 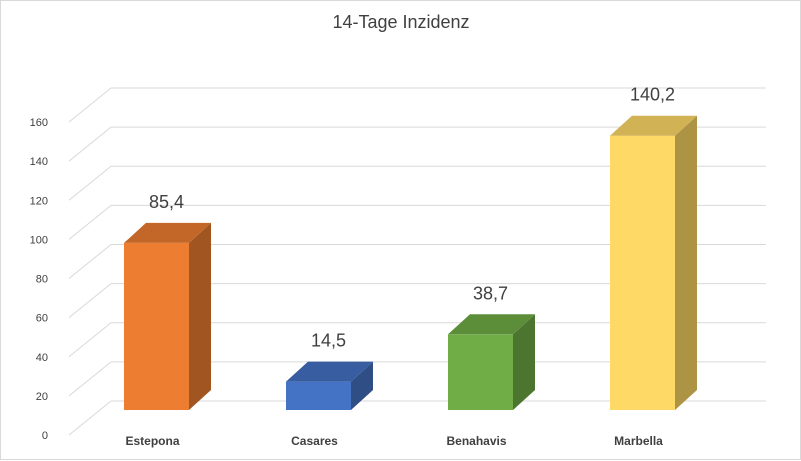 What do you see at coordinates (39, 201) in the screenshot?
I see `y-tick-label: 120` at bounding box center [39, 201].